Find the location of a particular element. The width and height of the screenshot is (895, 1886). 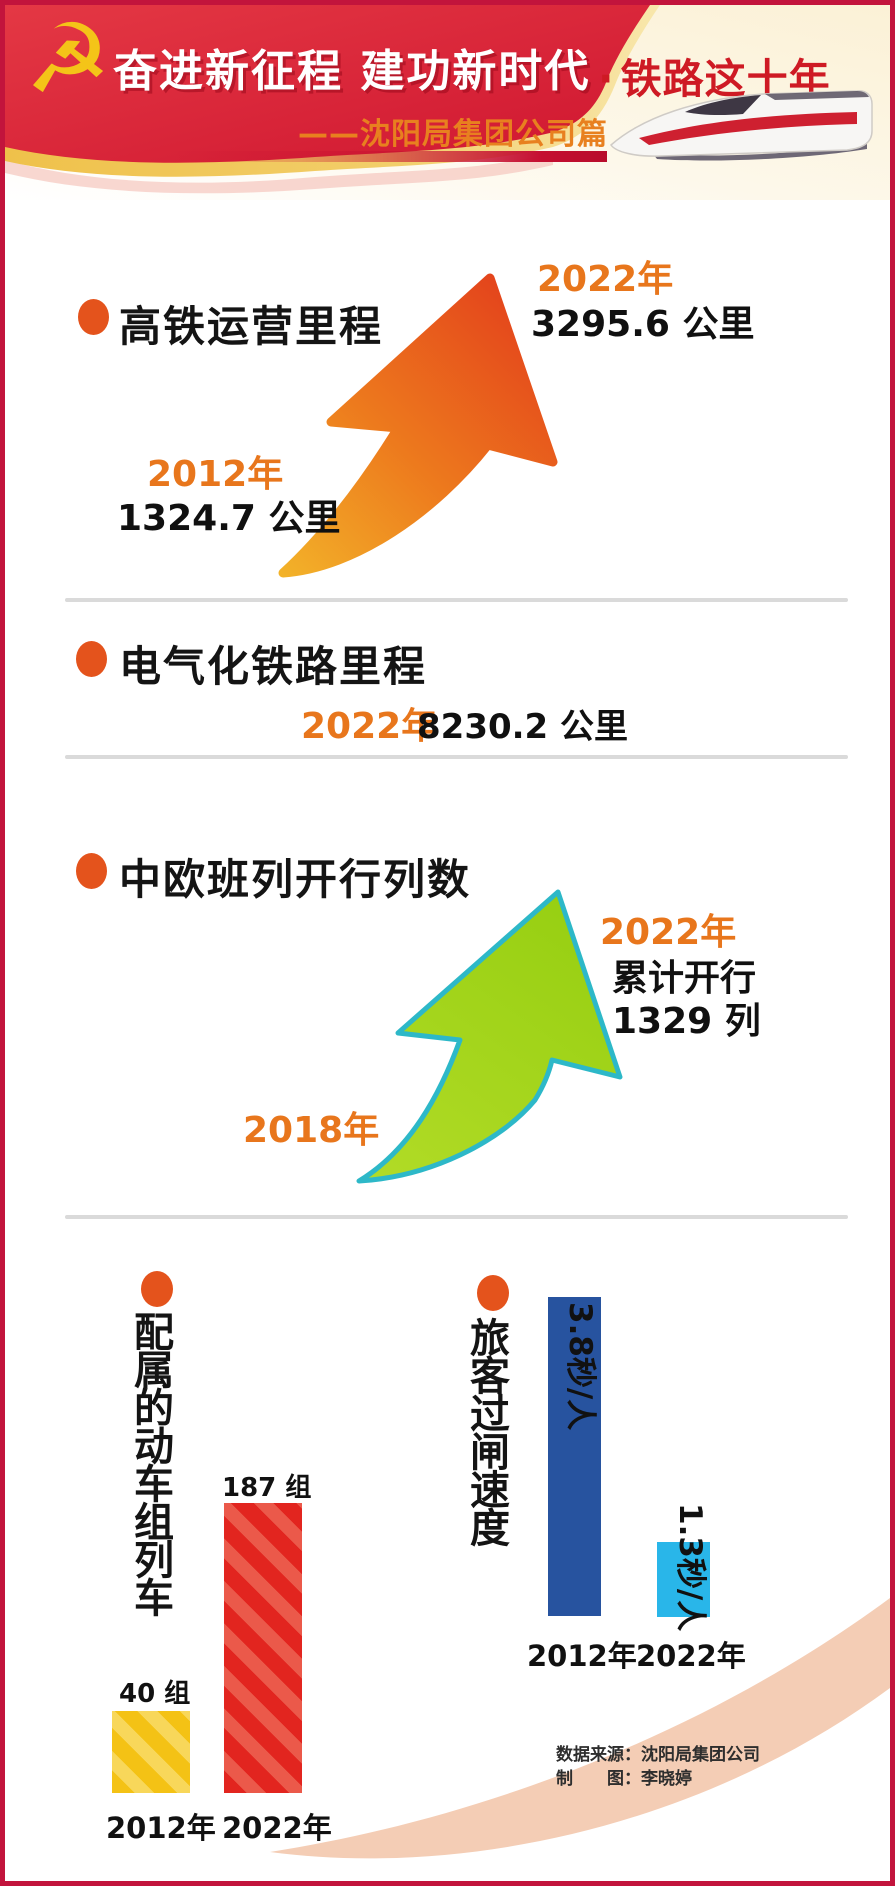

chart-author: 制 图：李晓婷 is located at coordinates (624, 1779).